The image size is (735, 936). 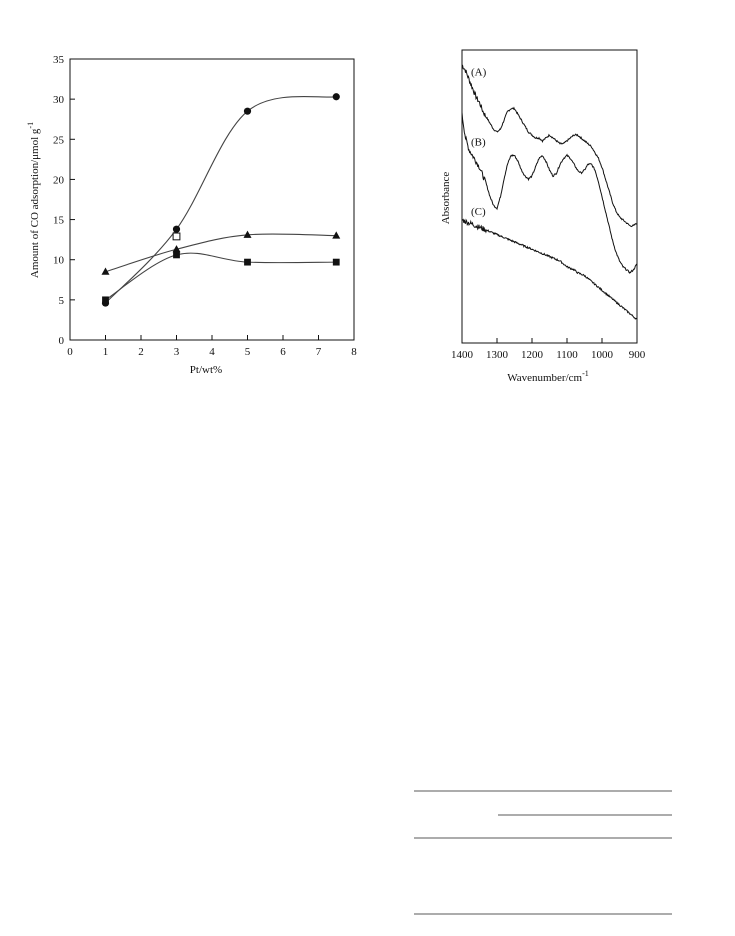 What do you see at coordinates (59, 100) in the screenshot?
I see `chart1-y-tick-label: 30` at bounding box center [59, 100].